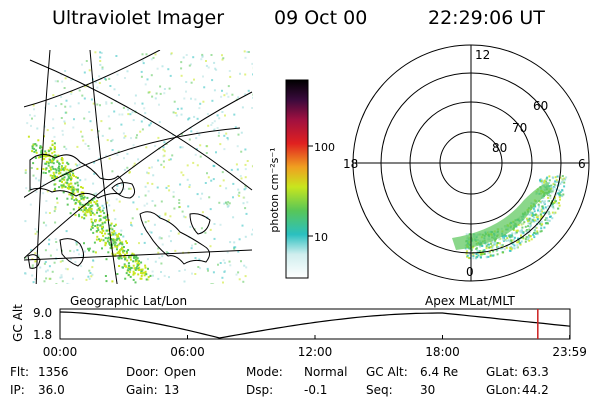 Image resolution: width=600 pixels, height=400 pixels. Describe the element at coordinates (535, 372) in the screenshot. I see `status-value: 63.3` at that location.